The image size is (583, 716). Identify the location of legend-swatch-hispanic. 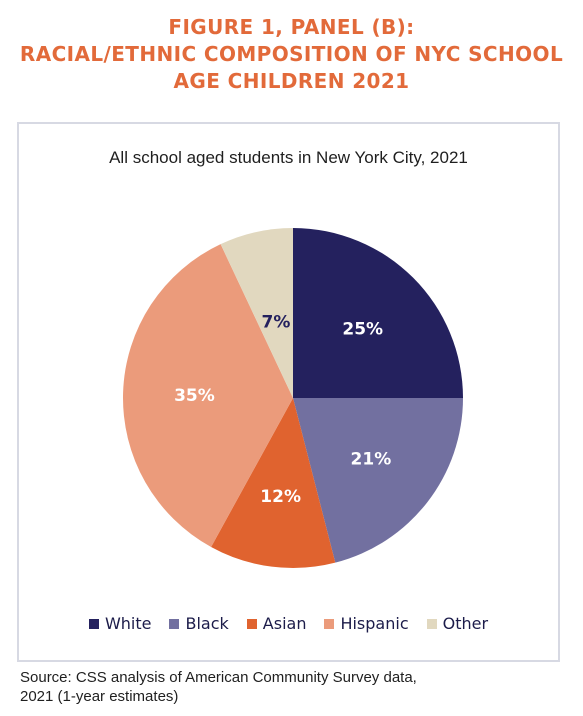
(329, 623).